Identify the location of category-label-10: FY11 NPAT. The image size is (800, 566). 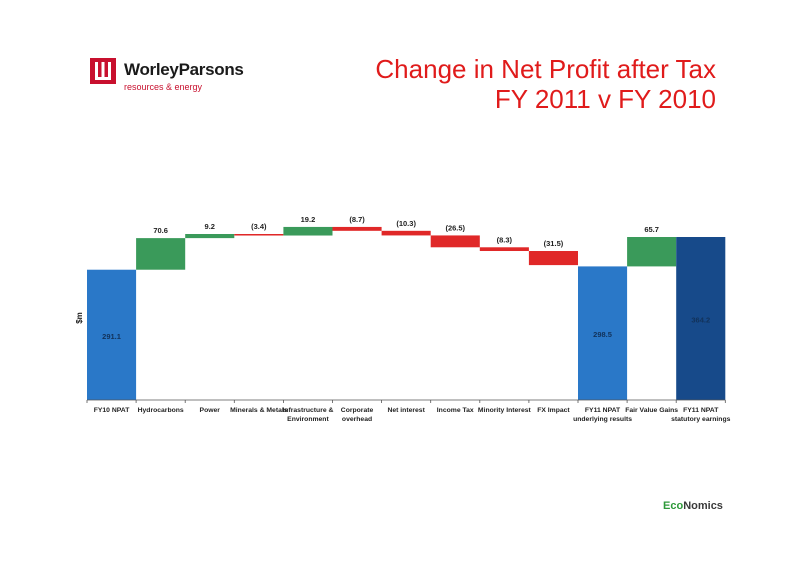
(603, 410).